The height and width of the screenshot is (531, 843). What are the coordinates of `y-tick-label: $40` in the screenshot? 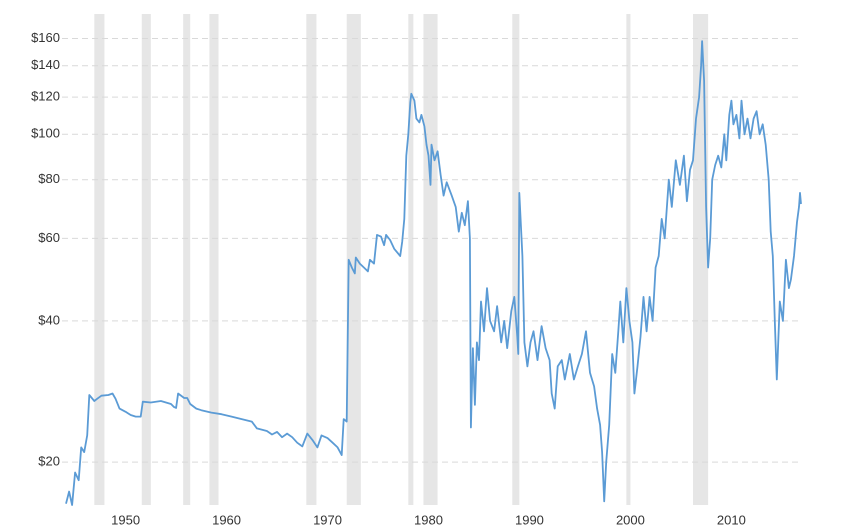 It's located at (49, 319).